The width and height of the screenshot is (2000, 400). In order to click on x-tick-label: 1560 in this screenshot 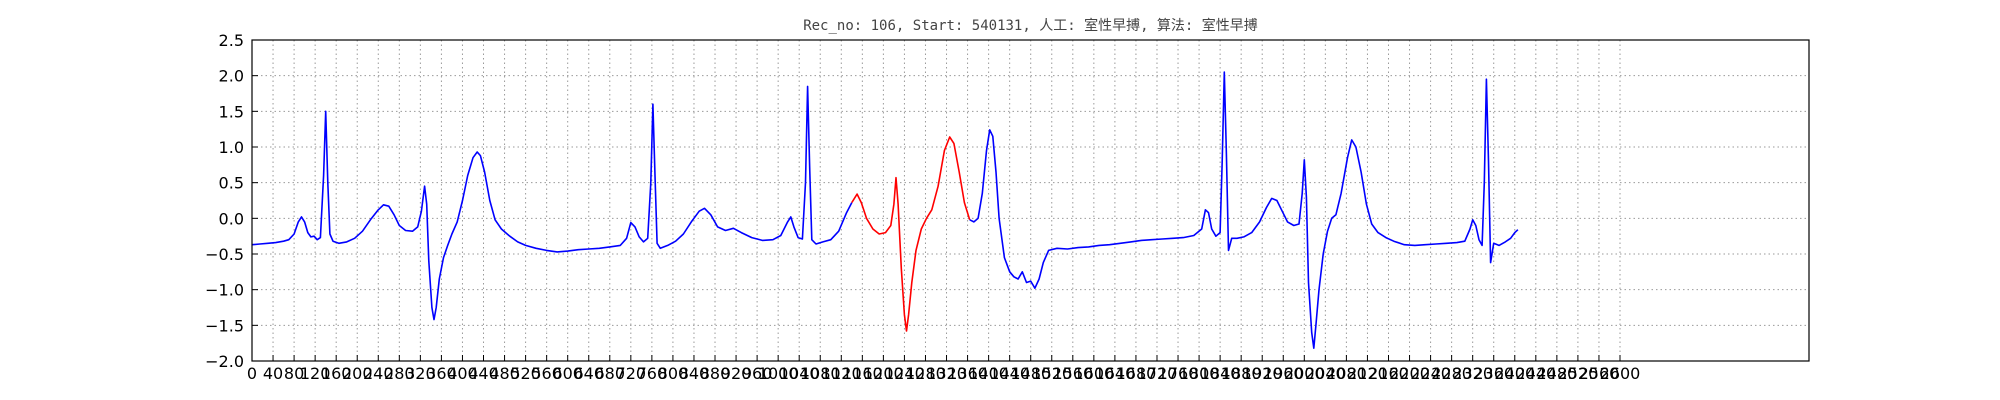, I will do `click(1072, 373)`.